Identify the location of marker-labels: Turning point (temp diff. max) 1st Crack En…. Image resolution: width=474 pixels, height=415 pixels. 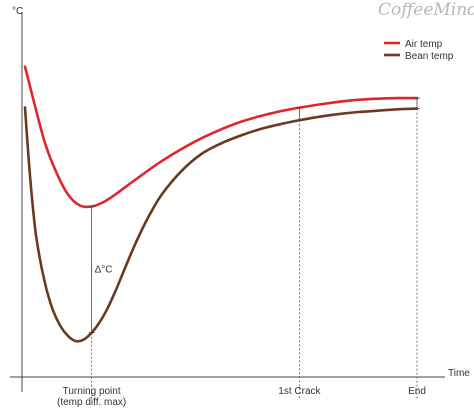
(241, 397).